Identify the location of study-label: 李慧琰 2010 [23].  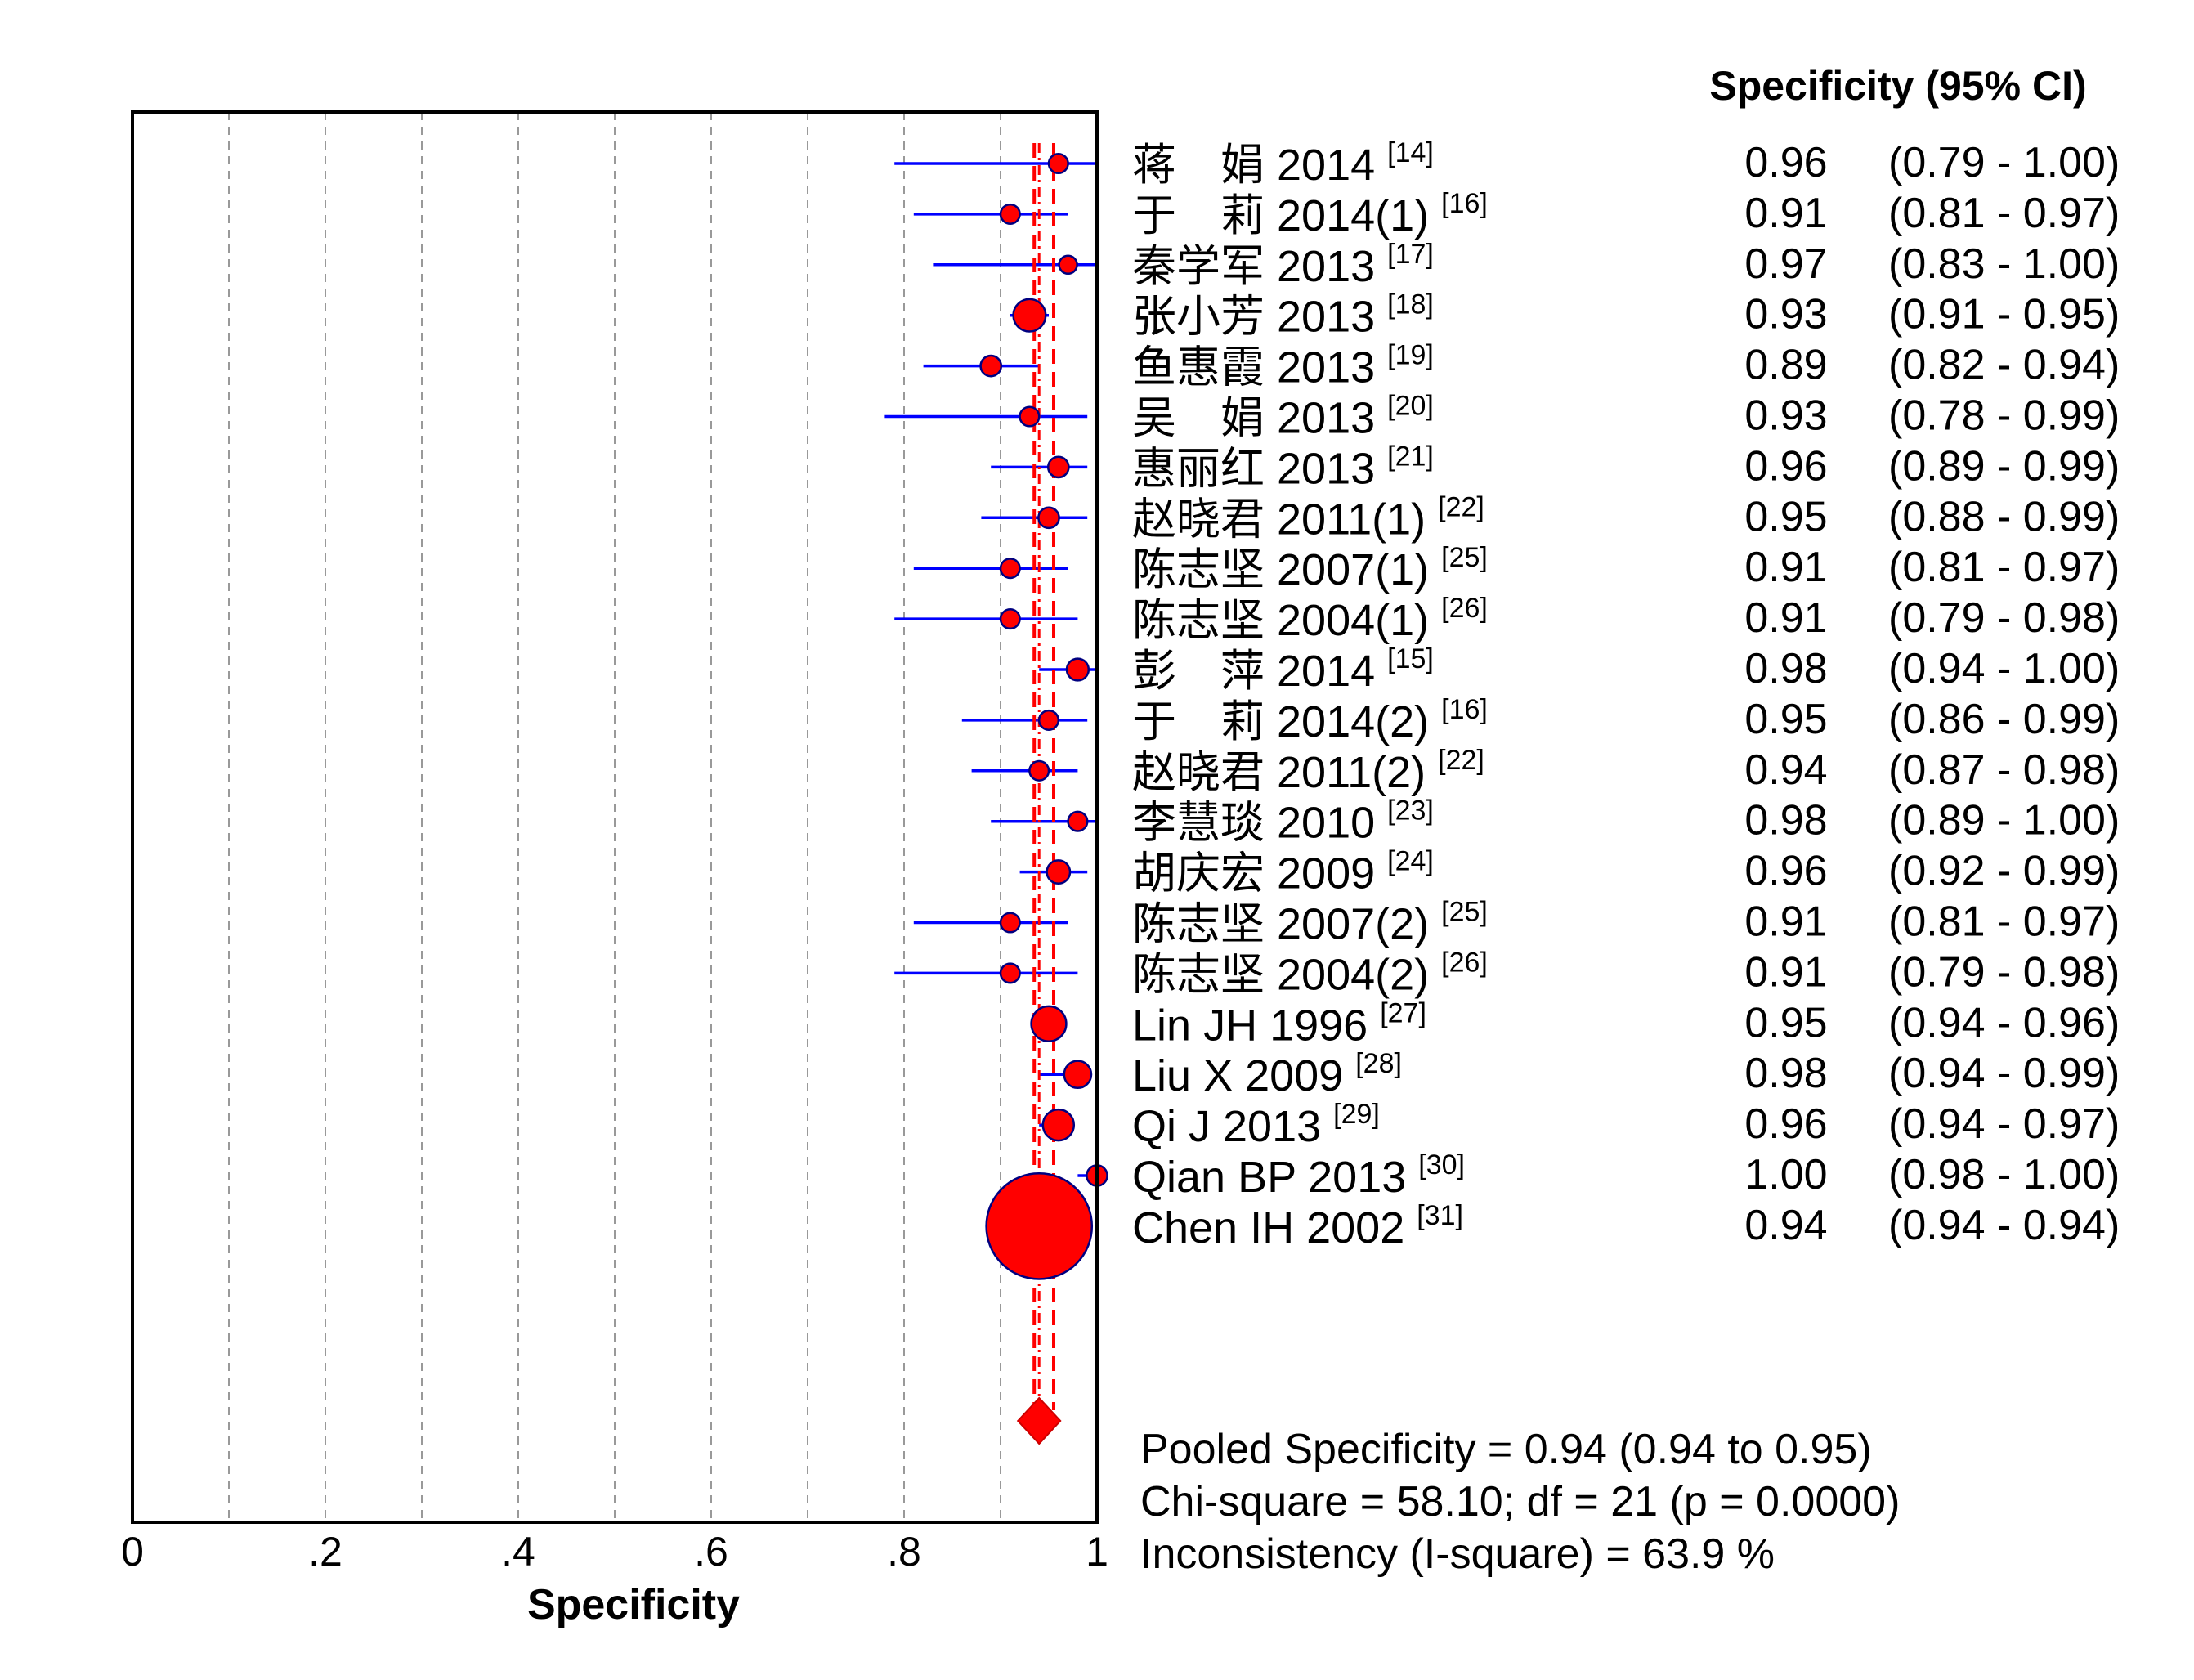
(1283, 821).